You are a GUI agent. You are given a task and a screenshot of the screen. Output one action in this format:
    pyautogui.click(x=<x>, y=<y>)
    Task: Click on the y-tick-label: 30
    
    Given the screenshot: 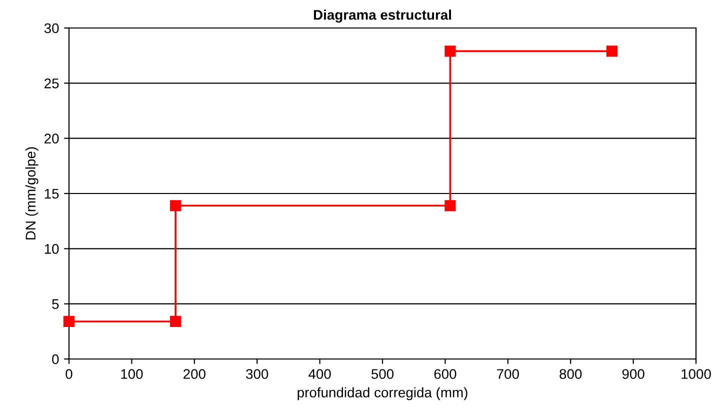 What is the action you would take?
    pyautogui.click(x=51, y=28)
    